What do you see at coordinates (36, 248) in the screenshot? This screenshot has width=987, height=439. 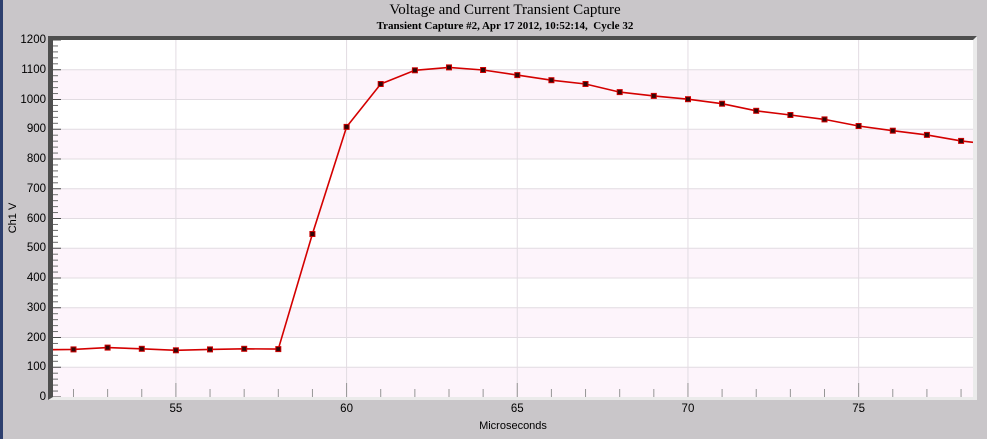 I see `y-axis-tick-label: 500` at bounding box center [36, 248].